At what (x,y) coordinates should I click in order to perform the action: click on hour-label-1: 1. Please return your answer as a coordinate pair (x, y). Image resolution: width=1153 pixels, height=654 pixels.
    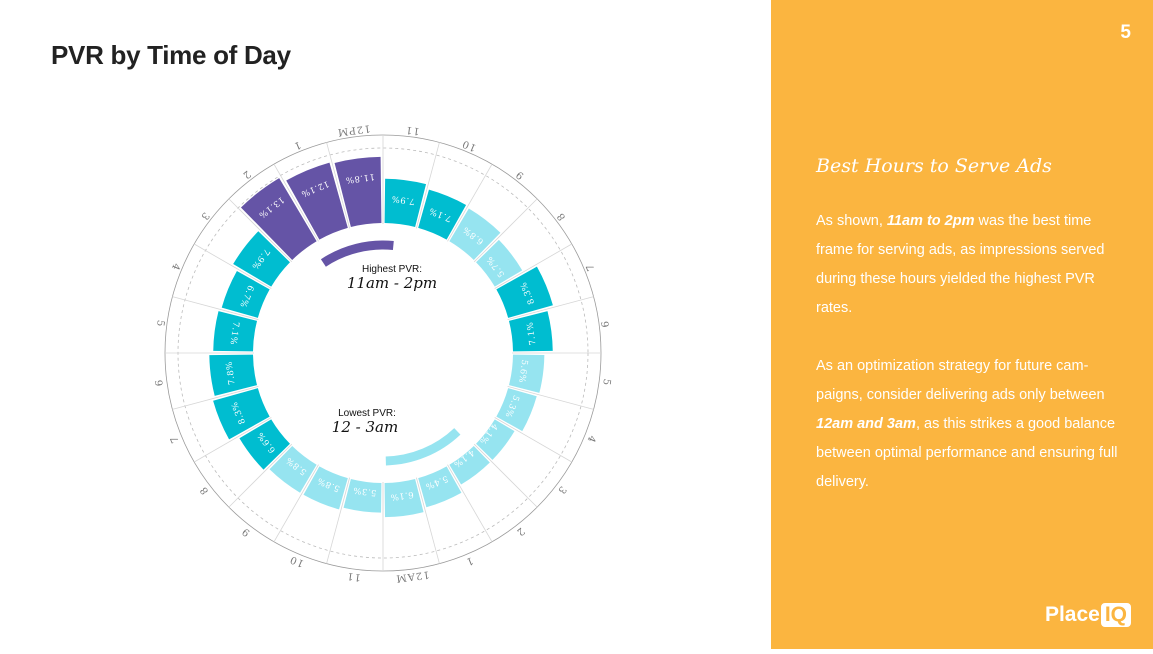
    Looking at the image, I should click on (469, 560).